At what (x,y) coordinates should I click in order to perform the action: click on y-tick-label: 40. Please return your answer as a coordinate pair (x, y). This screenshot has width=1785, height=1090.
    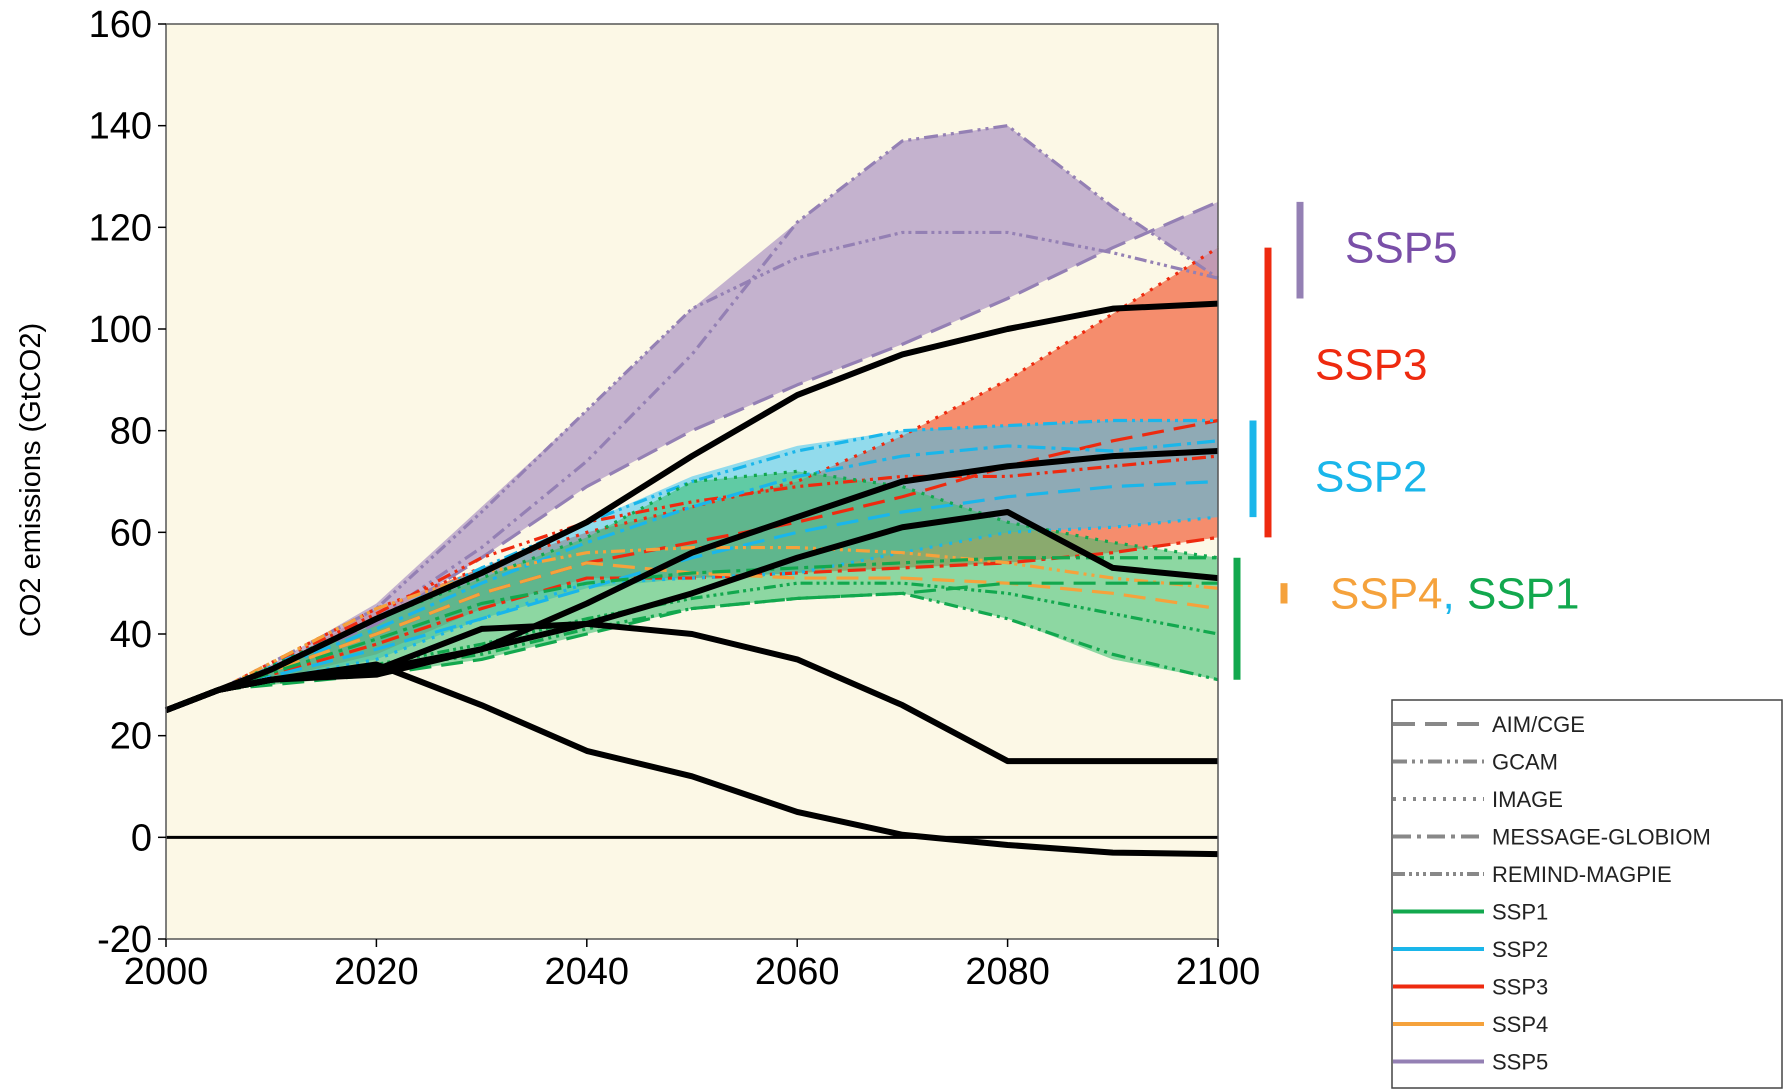
    Looking at the image, I should click on (131, 635).